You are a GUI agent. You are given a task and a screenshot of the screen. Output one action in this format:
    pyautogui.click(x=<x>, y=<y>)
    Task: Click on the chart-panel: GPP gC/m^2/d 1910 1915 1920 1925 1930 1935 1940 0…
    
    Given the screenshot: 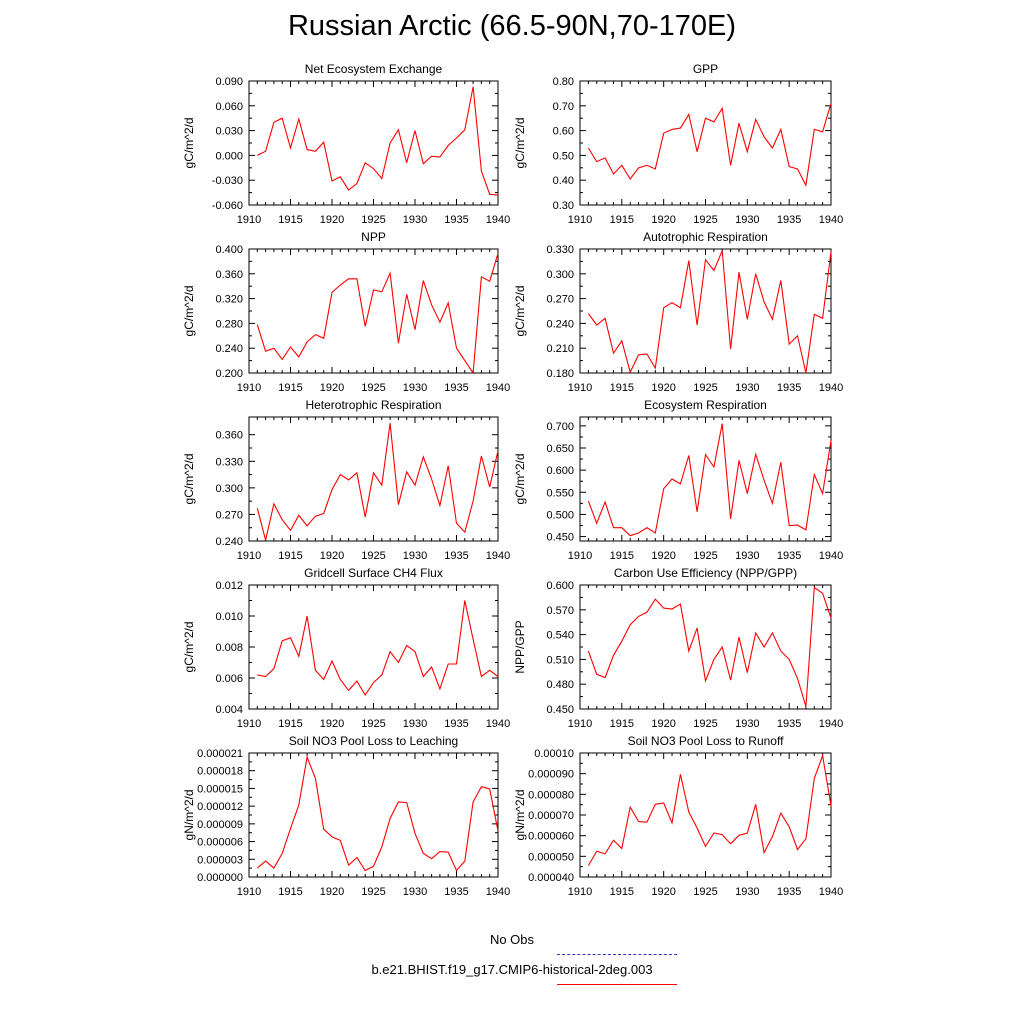 What is the action you would take?
    pyautogui.click(x=678, y=144)
    